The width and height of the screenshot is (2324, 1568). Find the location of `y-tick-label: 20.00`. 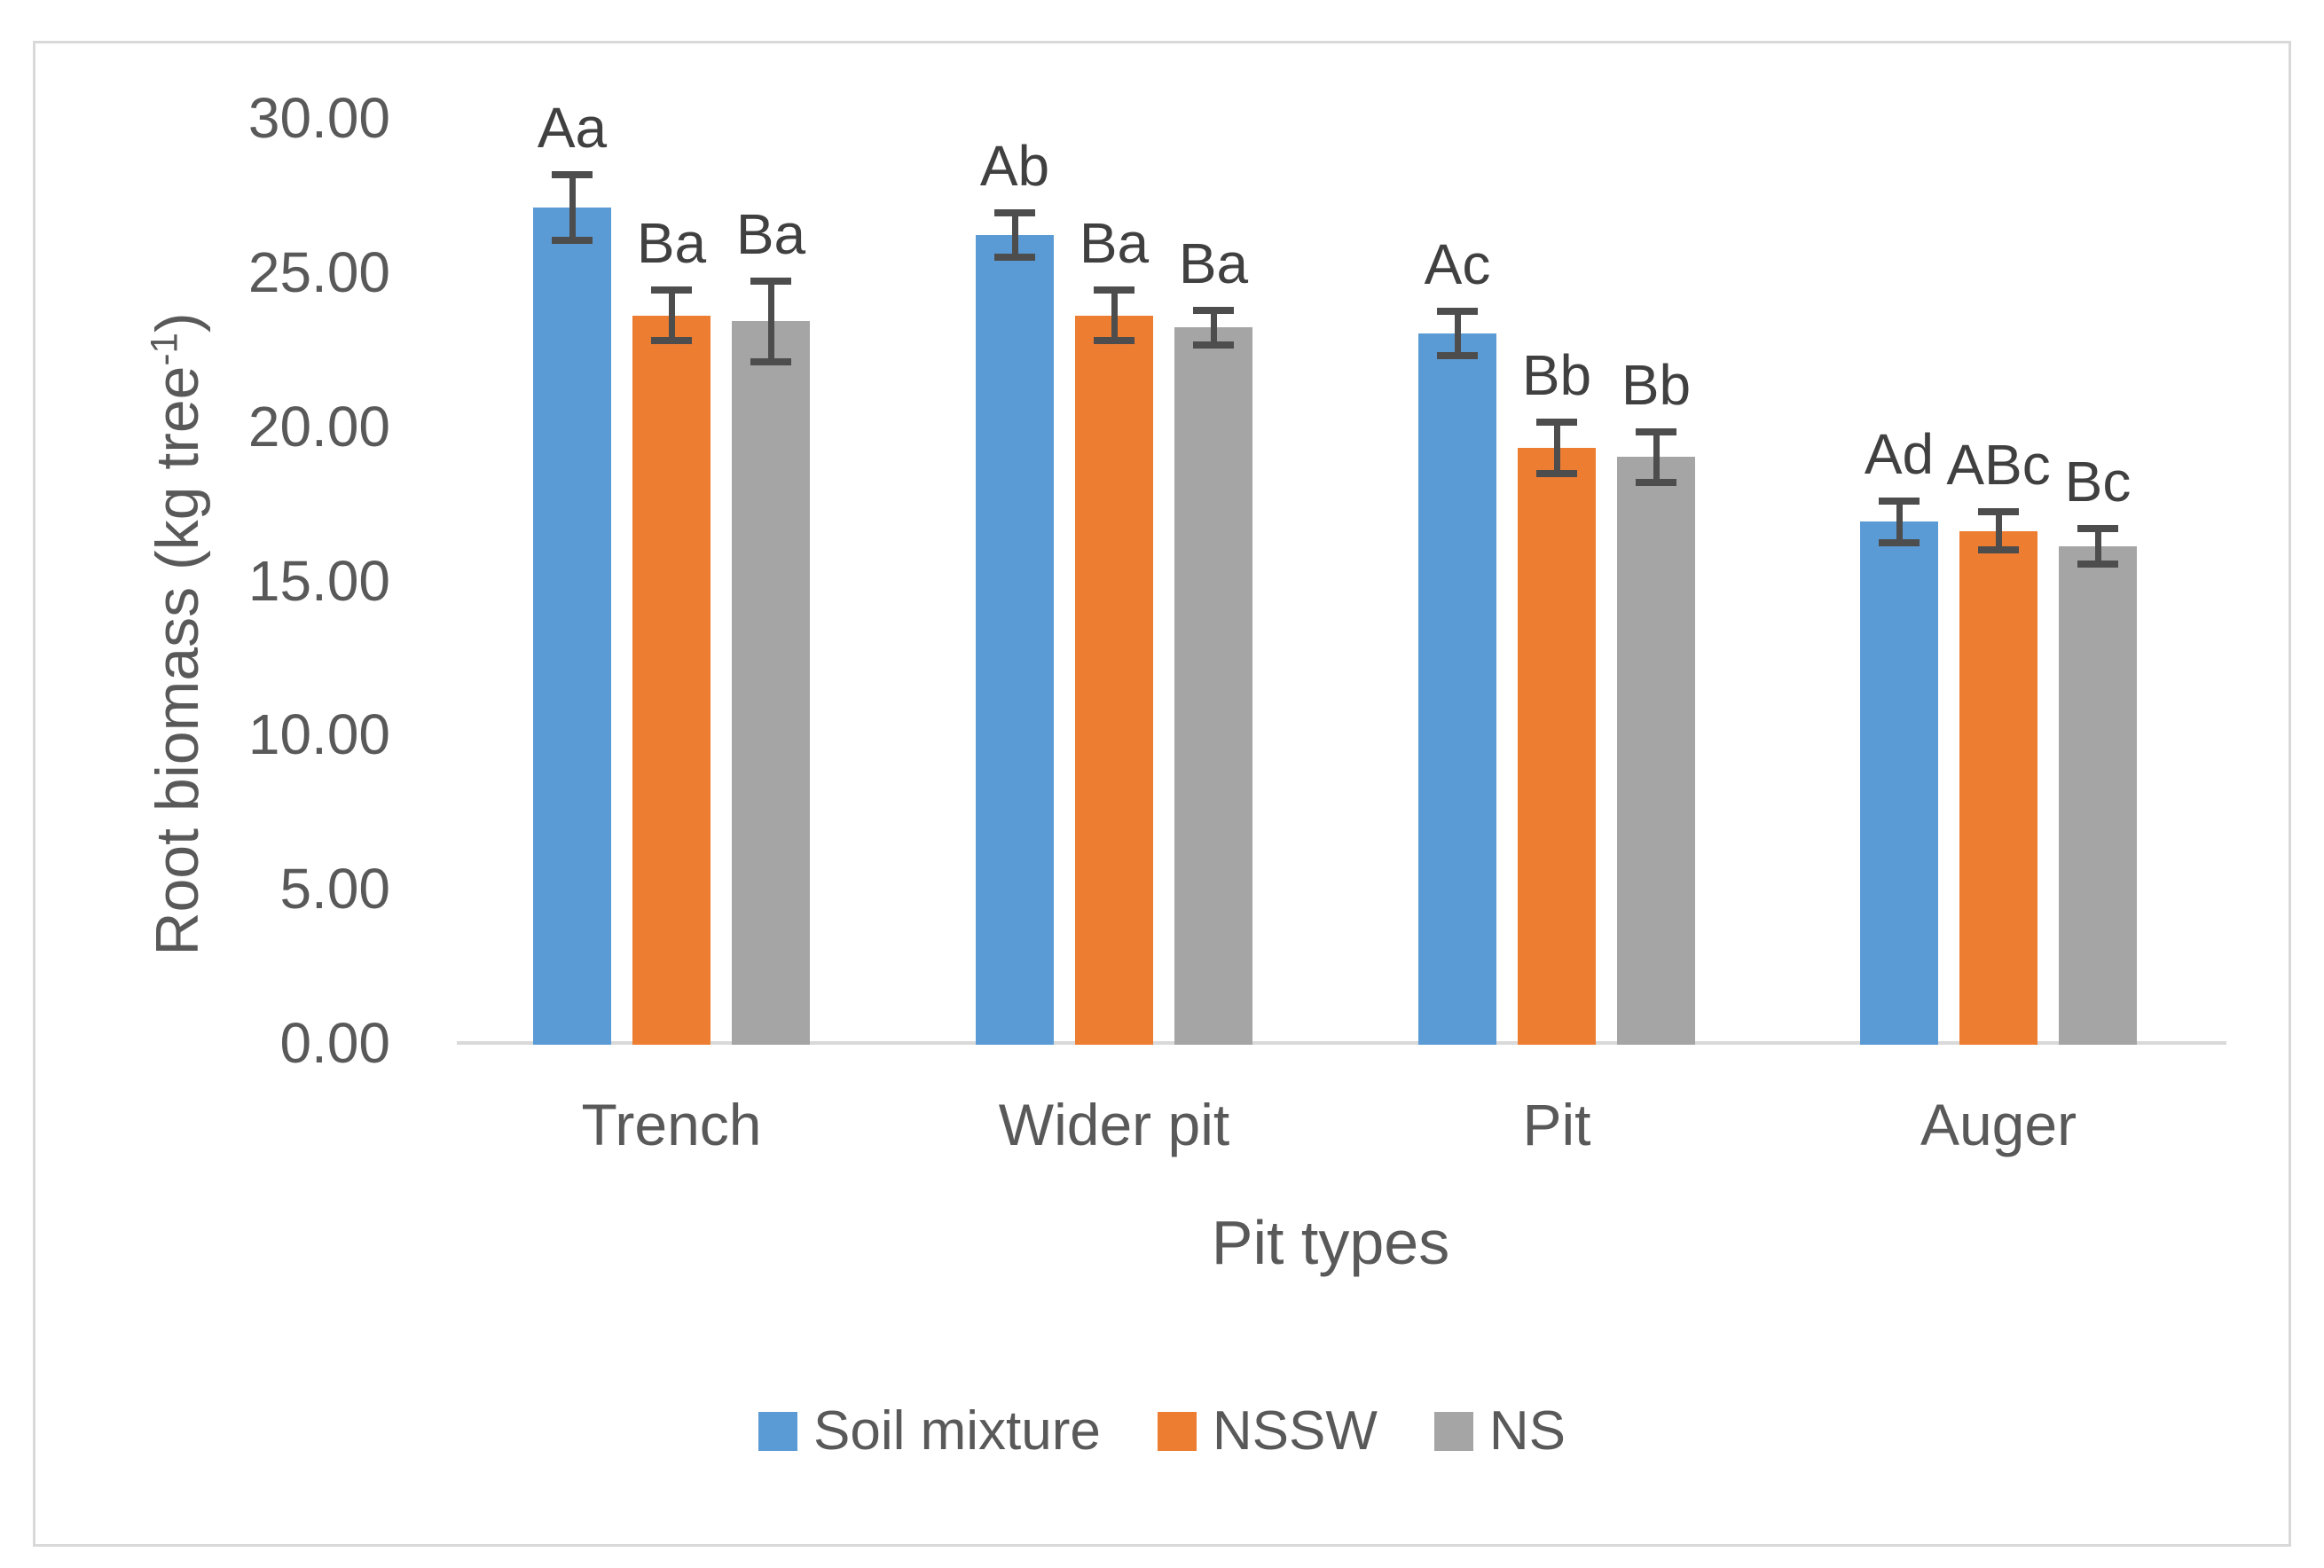

y-tick-label: 20.00 is located at coordinates (318, 426).